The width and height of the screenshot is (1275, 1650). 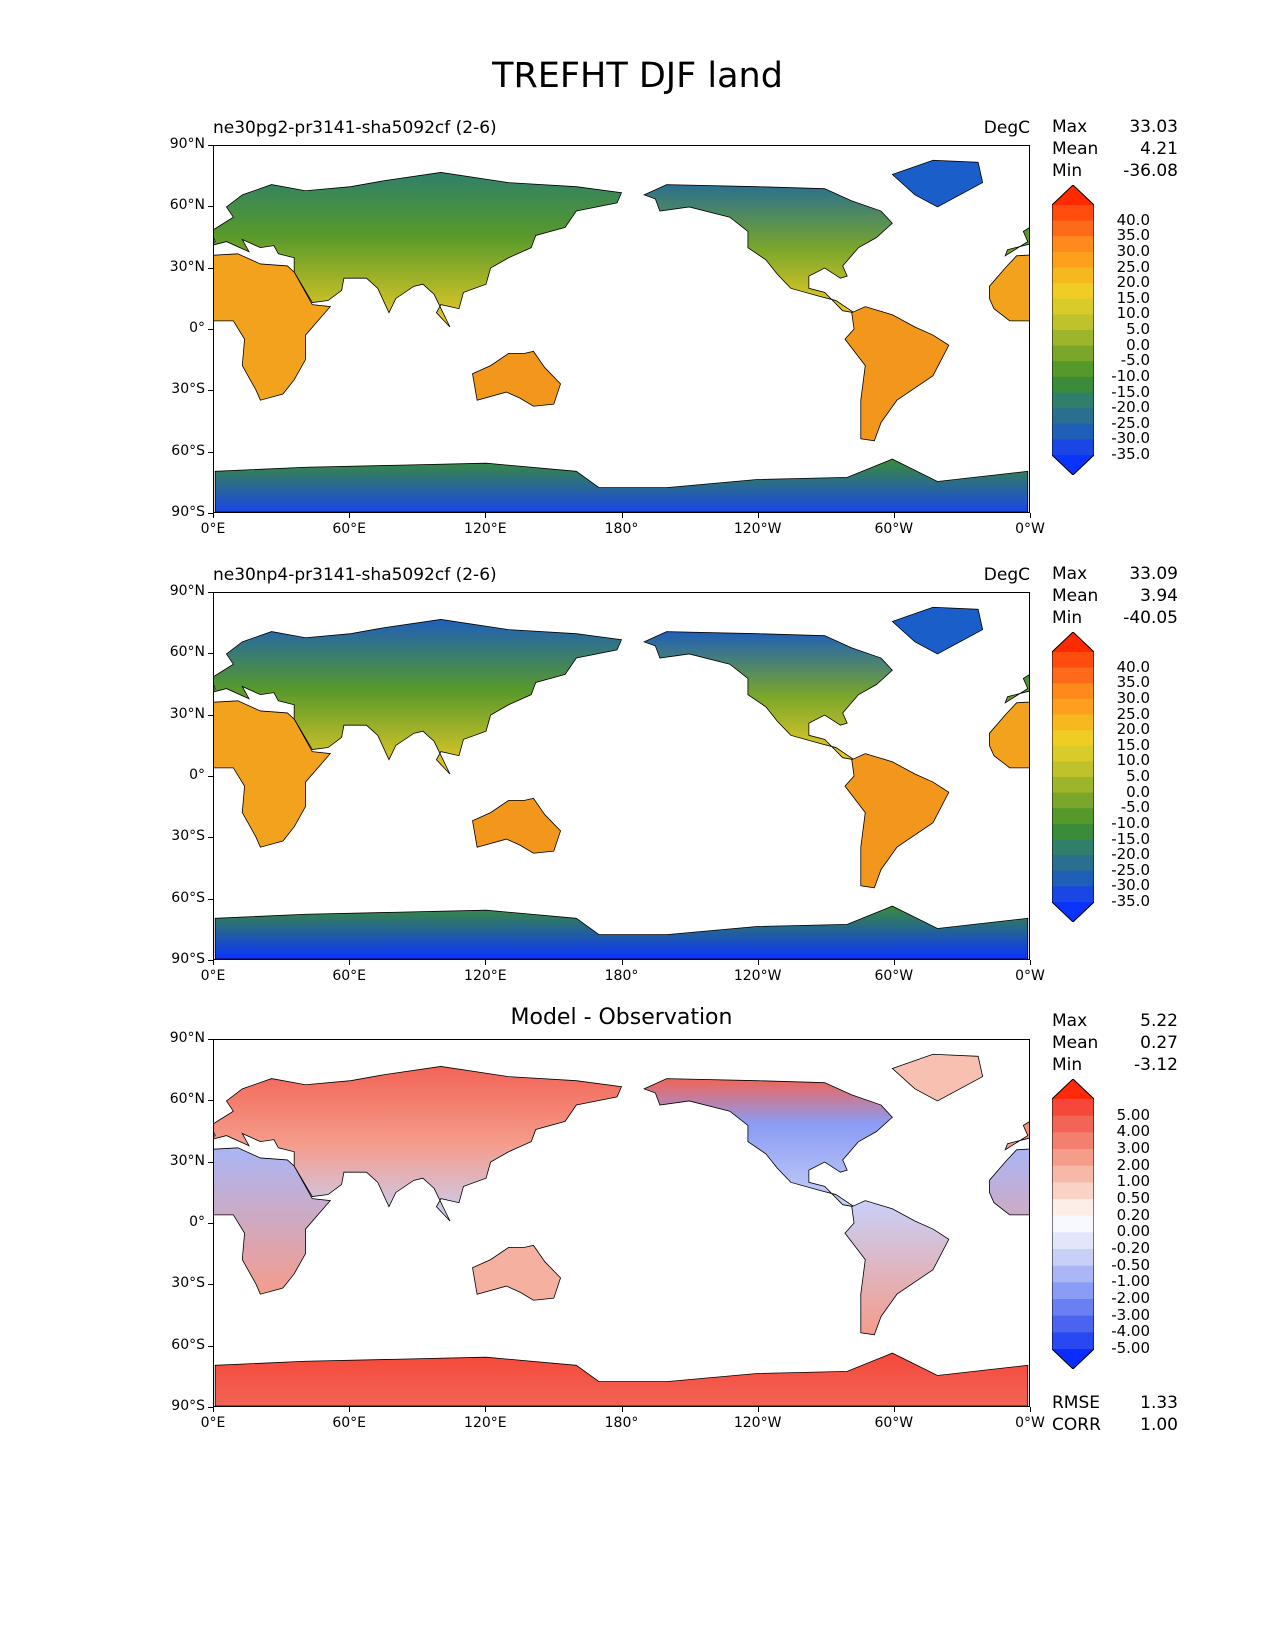 I want to click on rmse-label: RMSE, so click(x=1076, y=1403).